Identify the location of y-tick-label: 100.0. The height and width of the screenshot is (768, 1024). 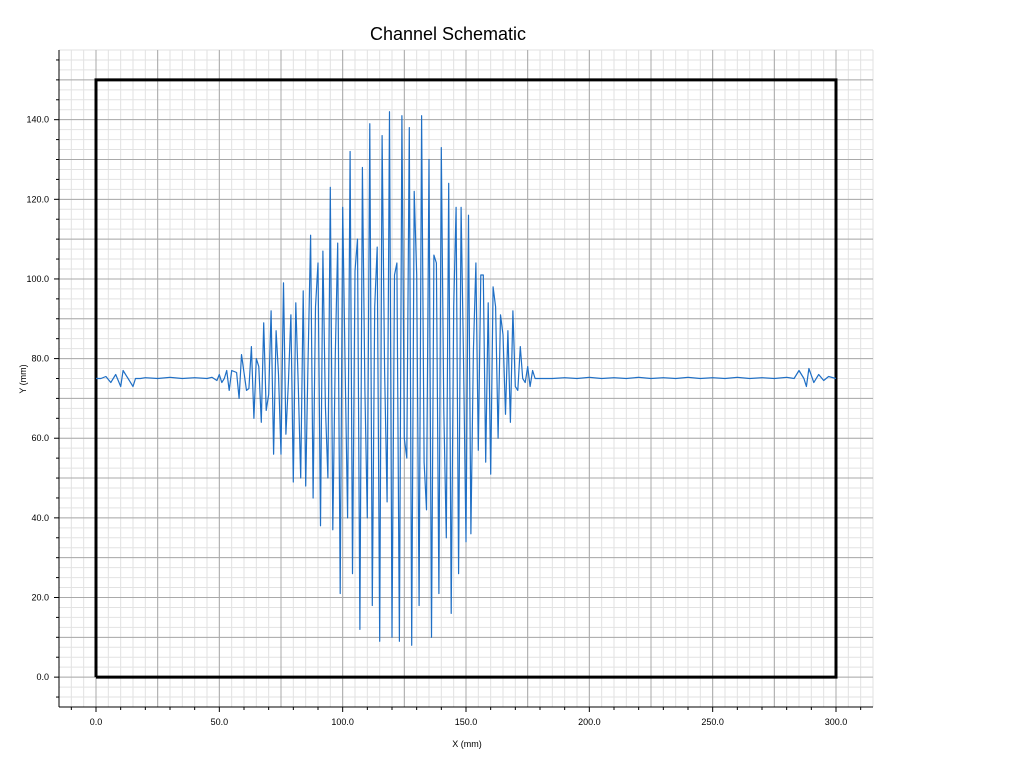
(37, 279).